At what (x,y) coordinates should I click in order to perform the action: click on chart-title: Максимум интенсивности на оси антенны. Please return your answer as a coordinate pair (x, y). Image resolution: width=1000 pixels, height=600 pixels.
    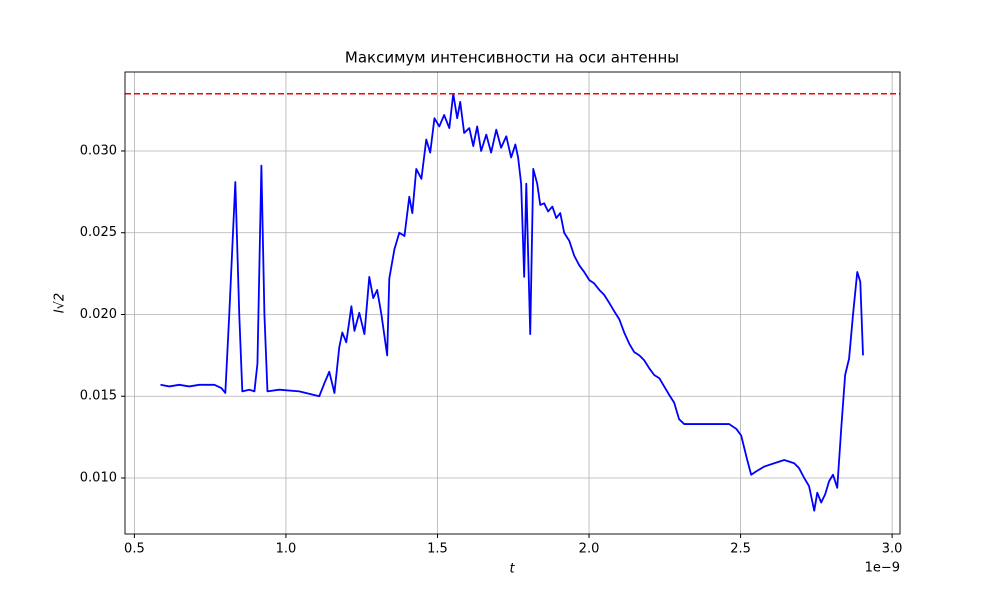
    Looking at the image, I should click on (512, 58).